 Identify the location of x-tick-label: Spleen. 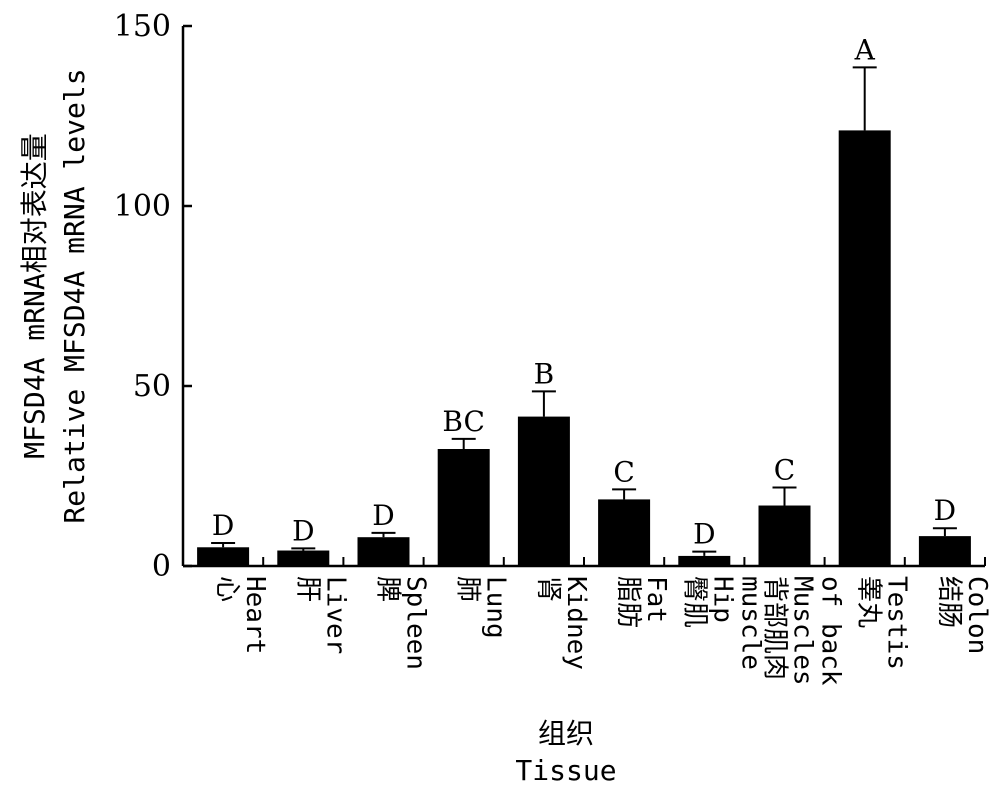
(416, 623).